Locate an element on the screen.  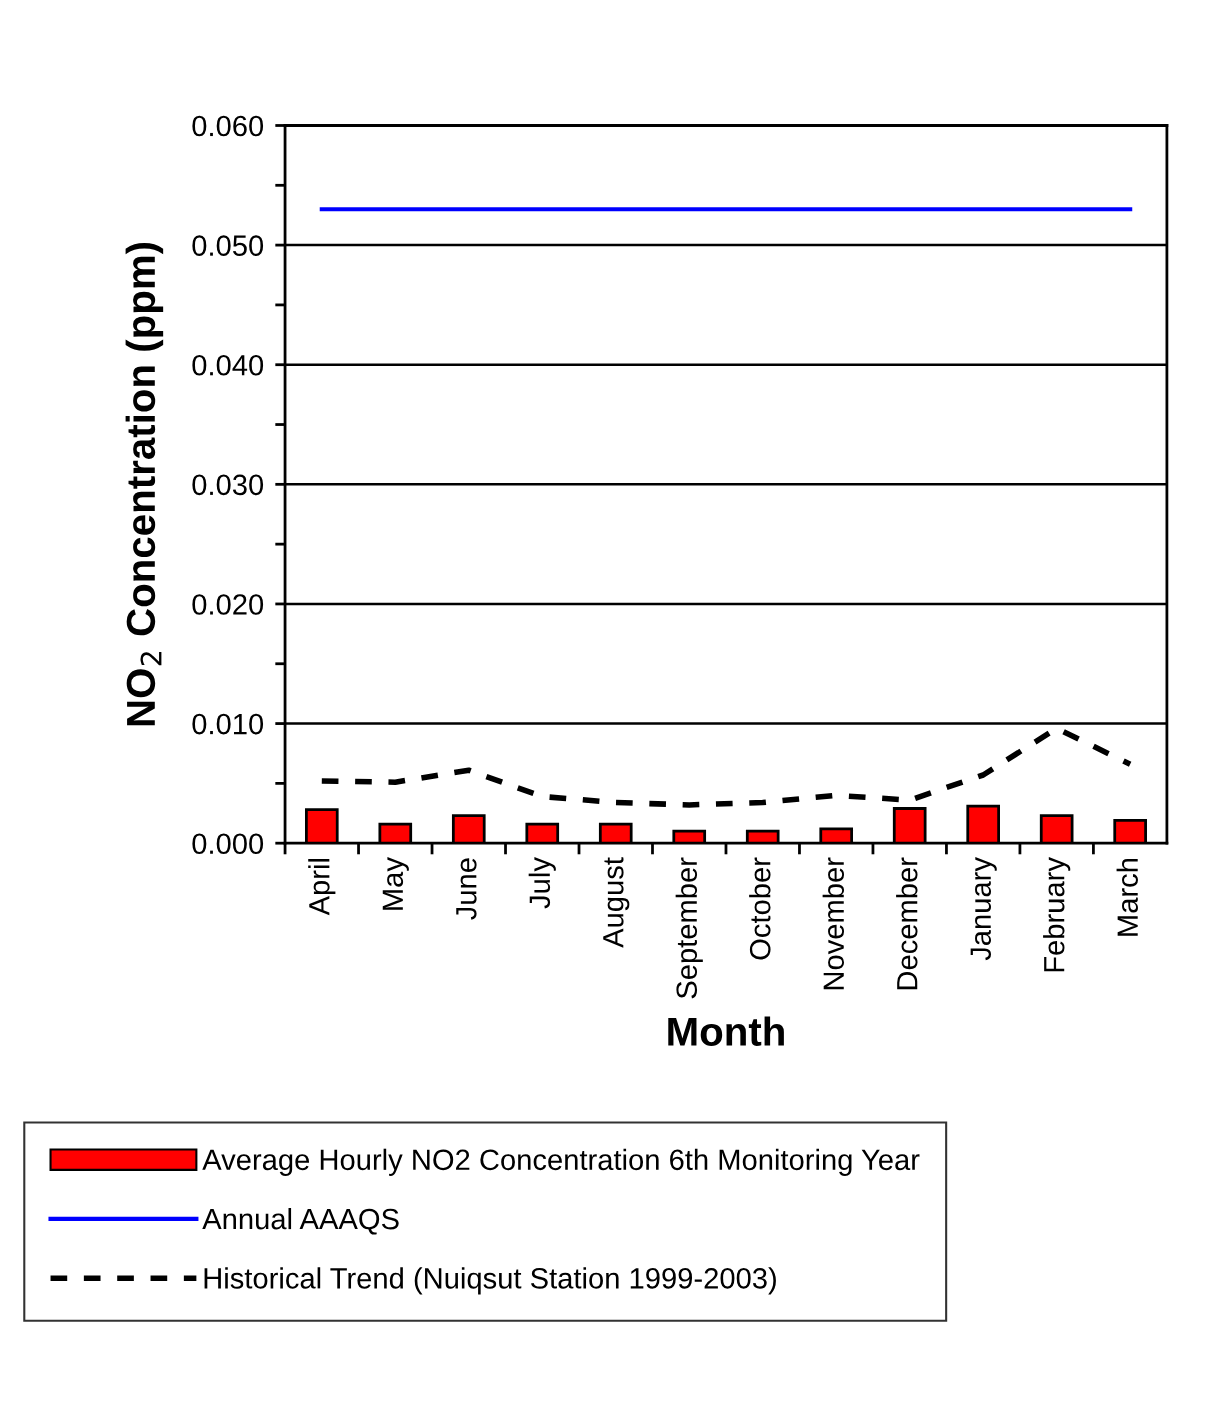
y-tick-label: 0.010 is located at coordinates (228, 724).